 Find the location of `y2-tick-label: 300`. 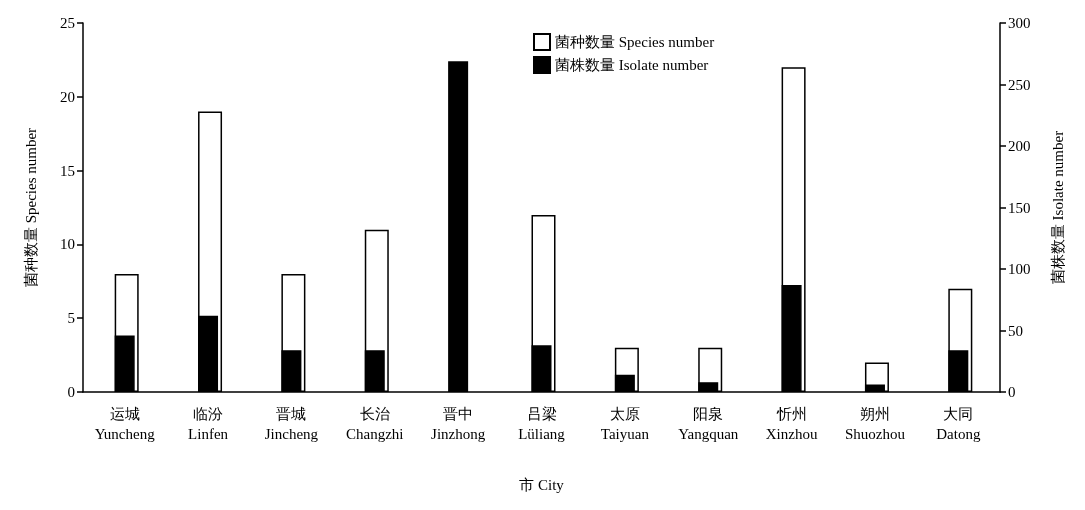

y2-tick-label: 300 is located at coordinates (1019, 23).